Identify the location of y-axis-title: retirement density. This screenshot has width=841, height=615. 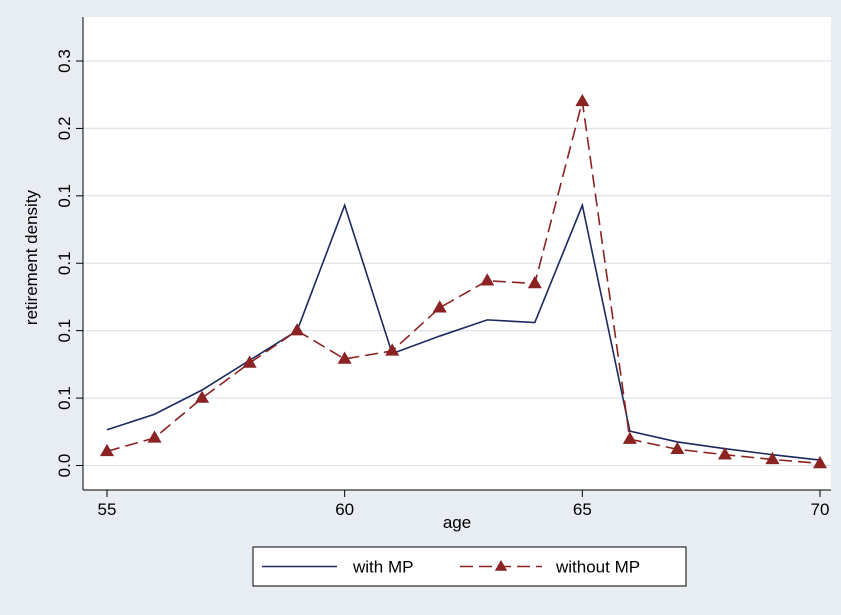
(31, 257).